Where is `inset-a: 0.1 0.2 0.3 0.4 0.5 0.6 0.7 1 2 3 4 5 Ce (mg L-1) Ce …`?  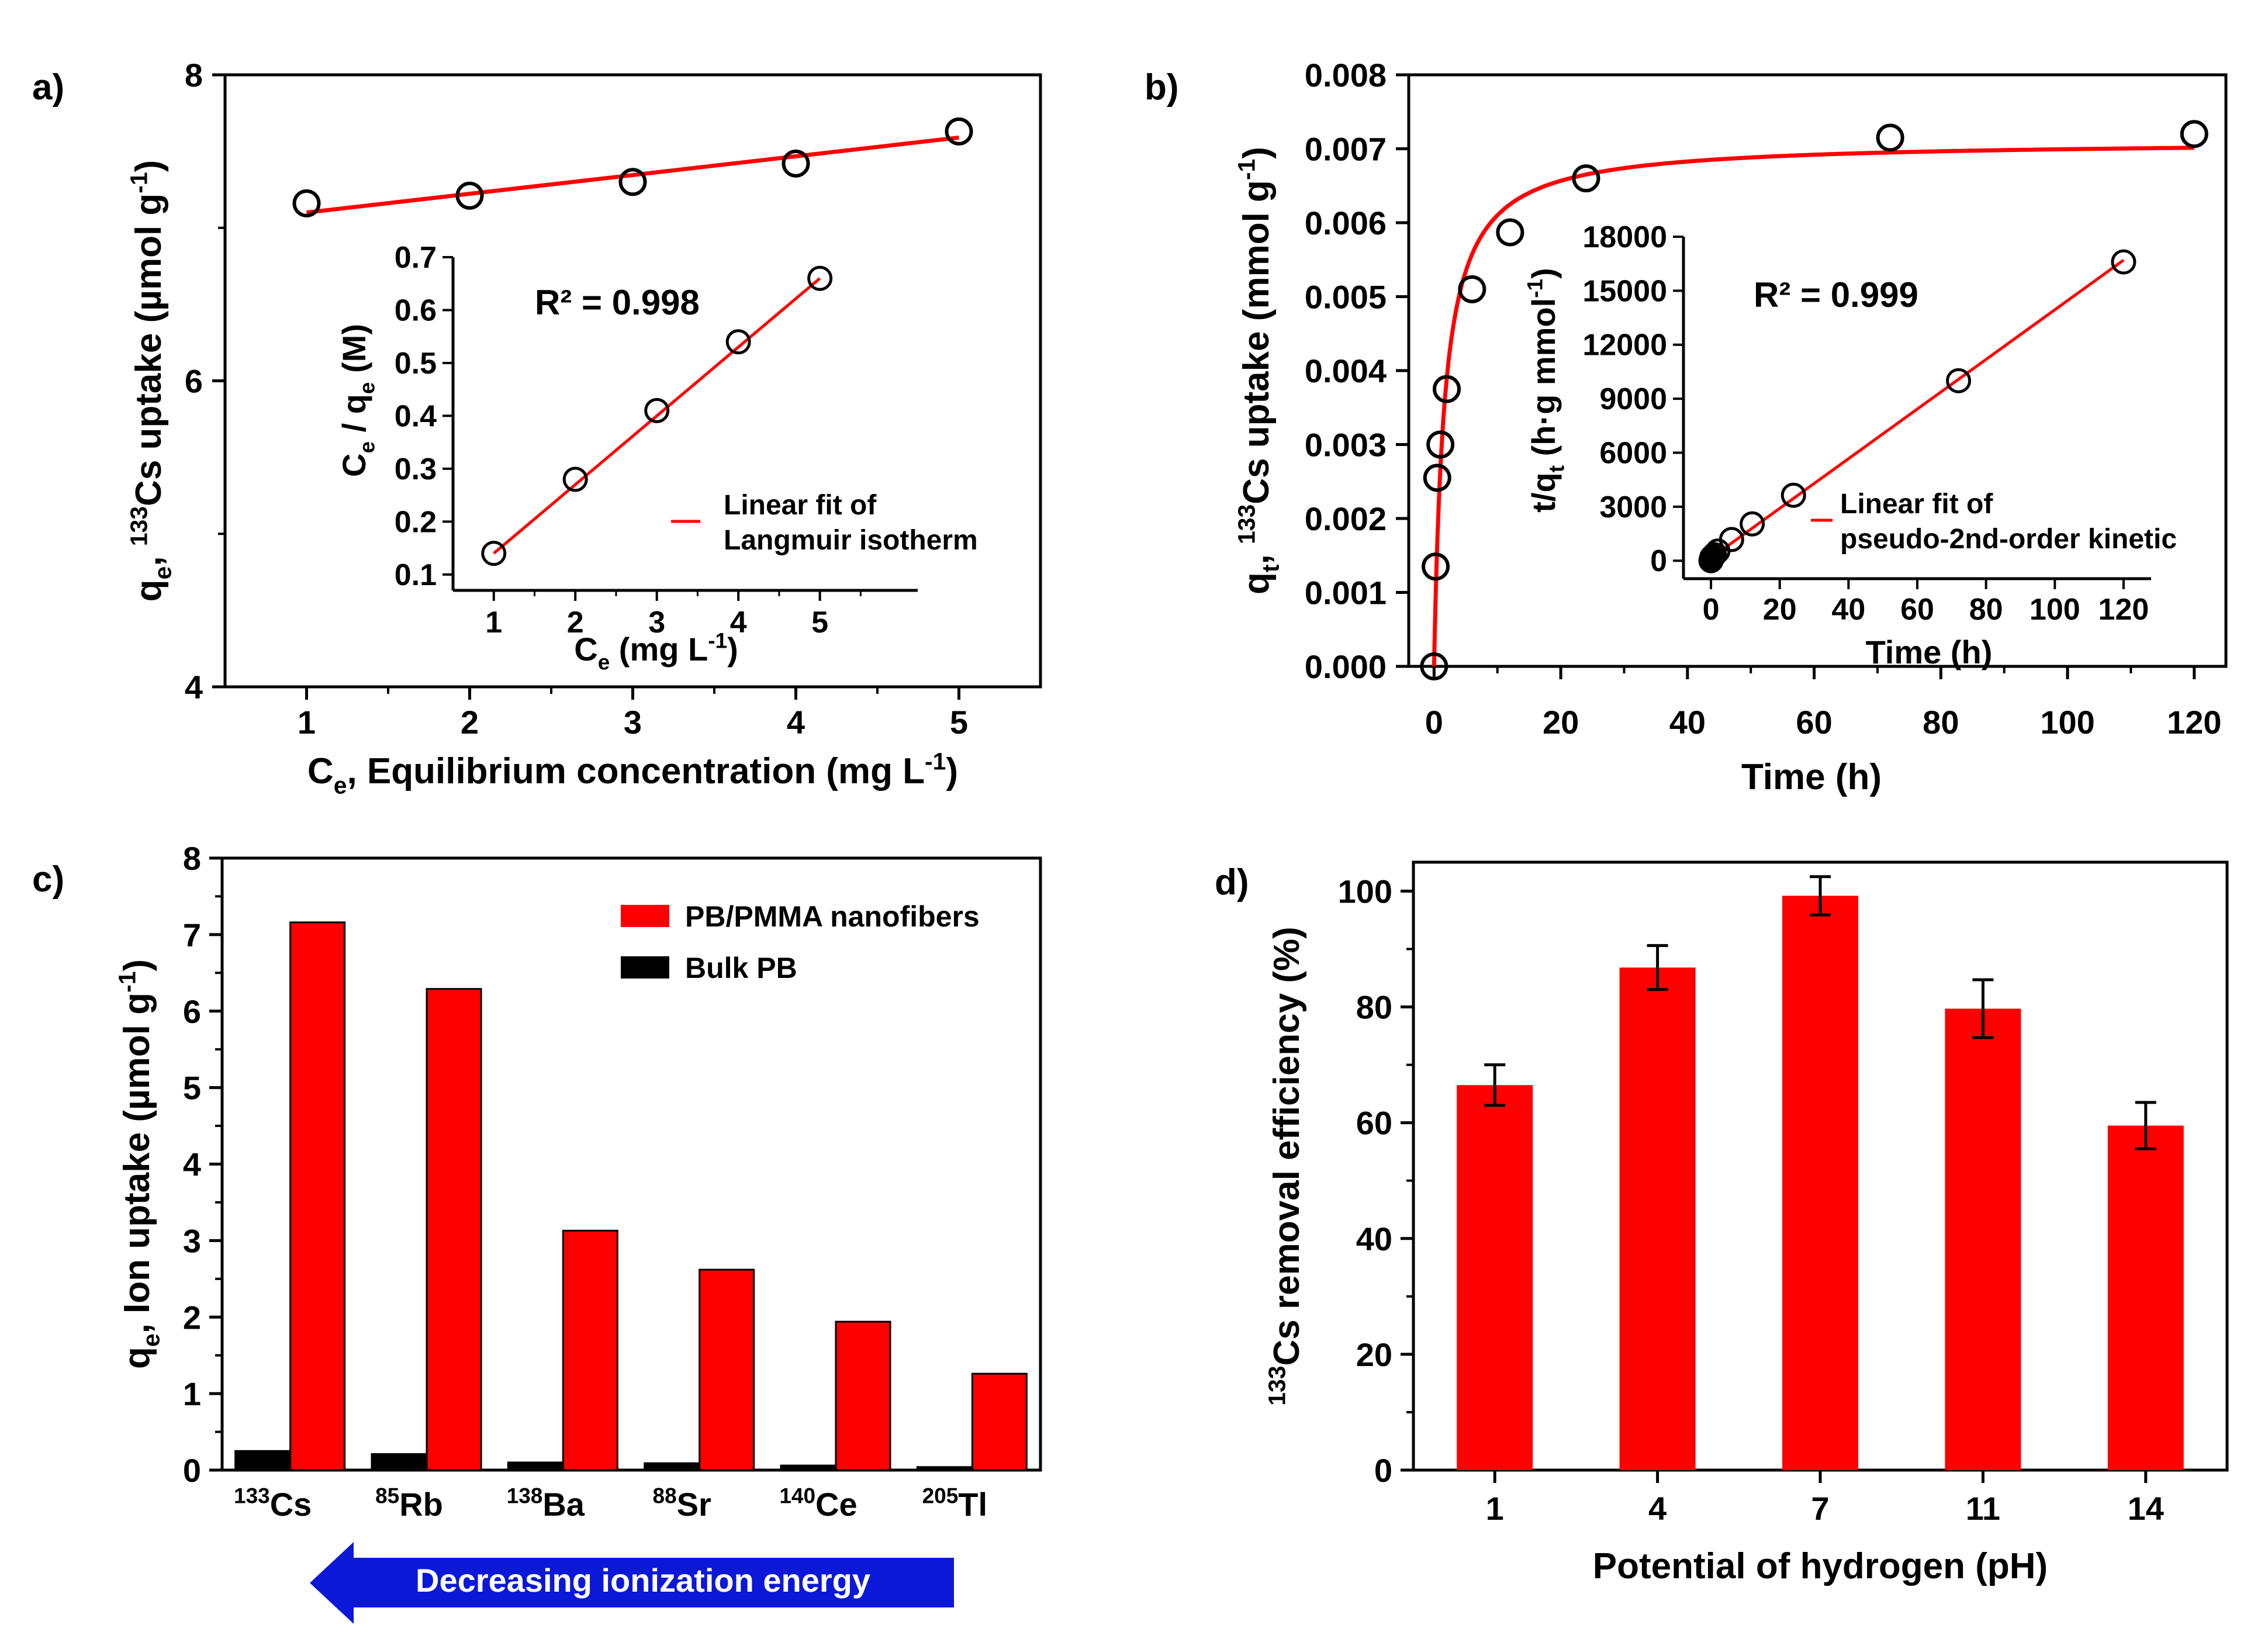
inset-a: 0.1 0.2 0.3 0.4 0.5 0.6 0.7 1 2 3 4 5 Ce (mg L-1) Ce … is located at coordinates (657, 458).